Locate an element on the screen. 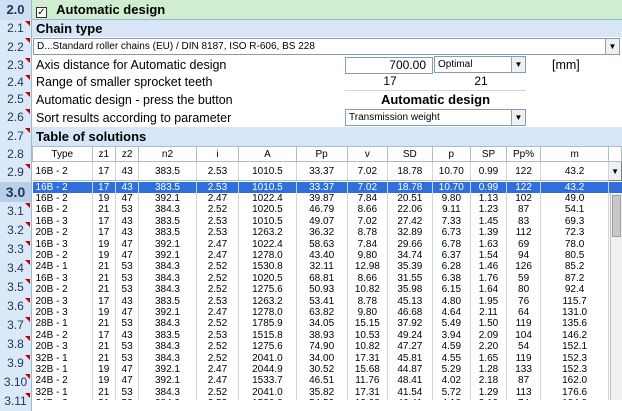 Image resolution: width=622 pixels, height=411 pixels. automatic-design-button: Automatic design is located at coordinates (435, 99).